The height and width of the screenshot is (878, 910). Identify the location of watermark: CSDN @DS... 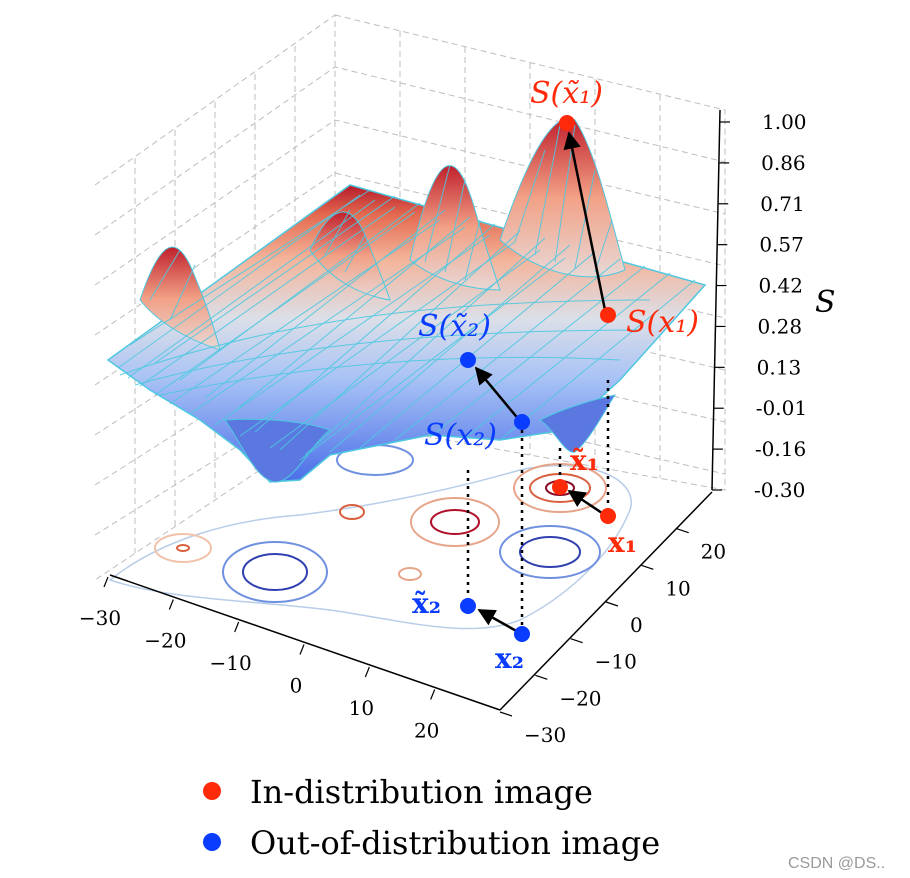
(836, 863).